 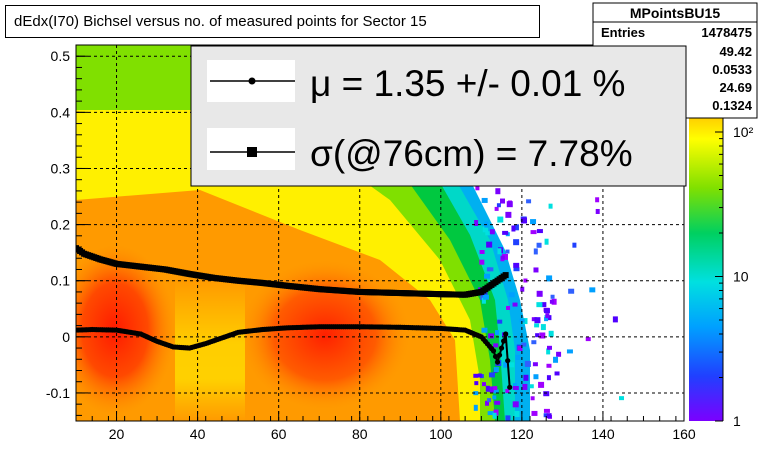 What do you see at coordinates (726, 32) in the screenshot?
I see `stats-entries-value: 1478475` at bounding box center [726, 32].